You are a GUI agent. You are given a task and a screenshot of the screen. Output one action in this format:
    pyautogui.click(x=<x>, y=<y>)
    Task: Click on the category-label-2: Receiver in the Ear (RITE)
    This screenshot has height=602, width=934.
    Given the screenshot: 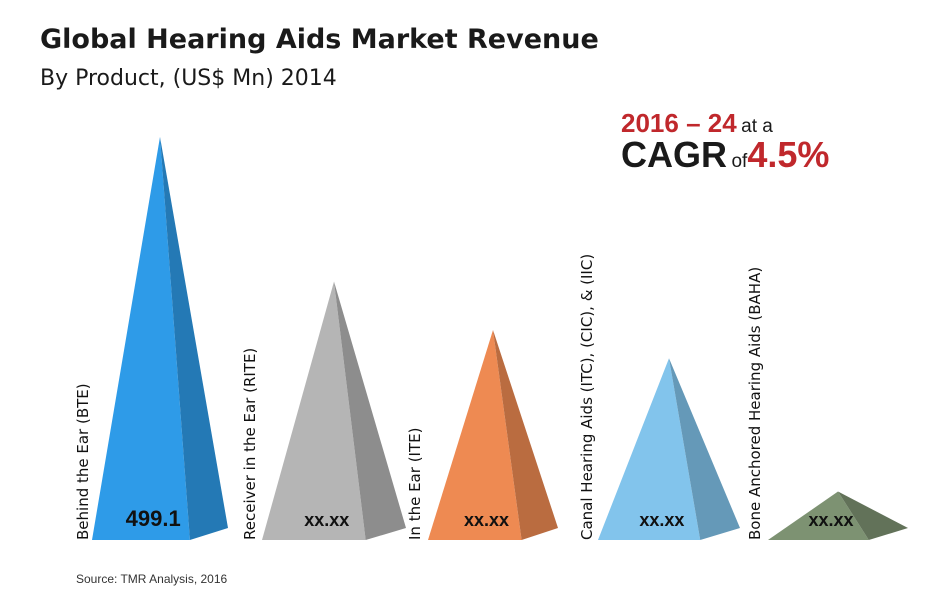 What is the action you would take?
    pyautogui.click(x=250, y=444)
    